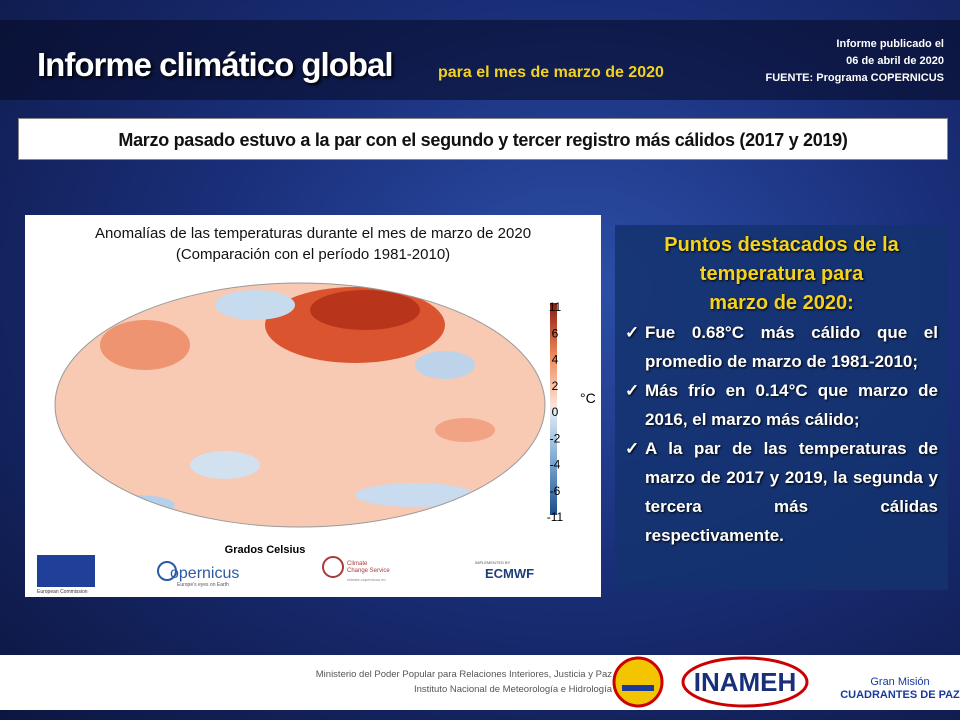 Image resolution: width=960 pixels, height=720 pixels. I want to click on eu-flag, so click(66, 571).